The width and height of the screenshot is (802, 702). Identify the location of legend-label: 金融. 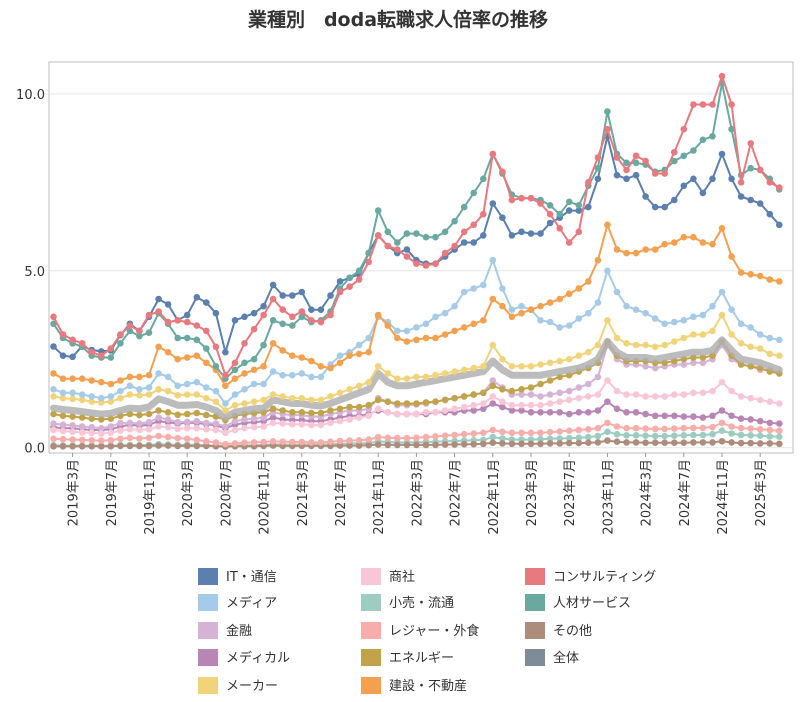
(239, 631).